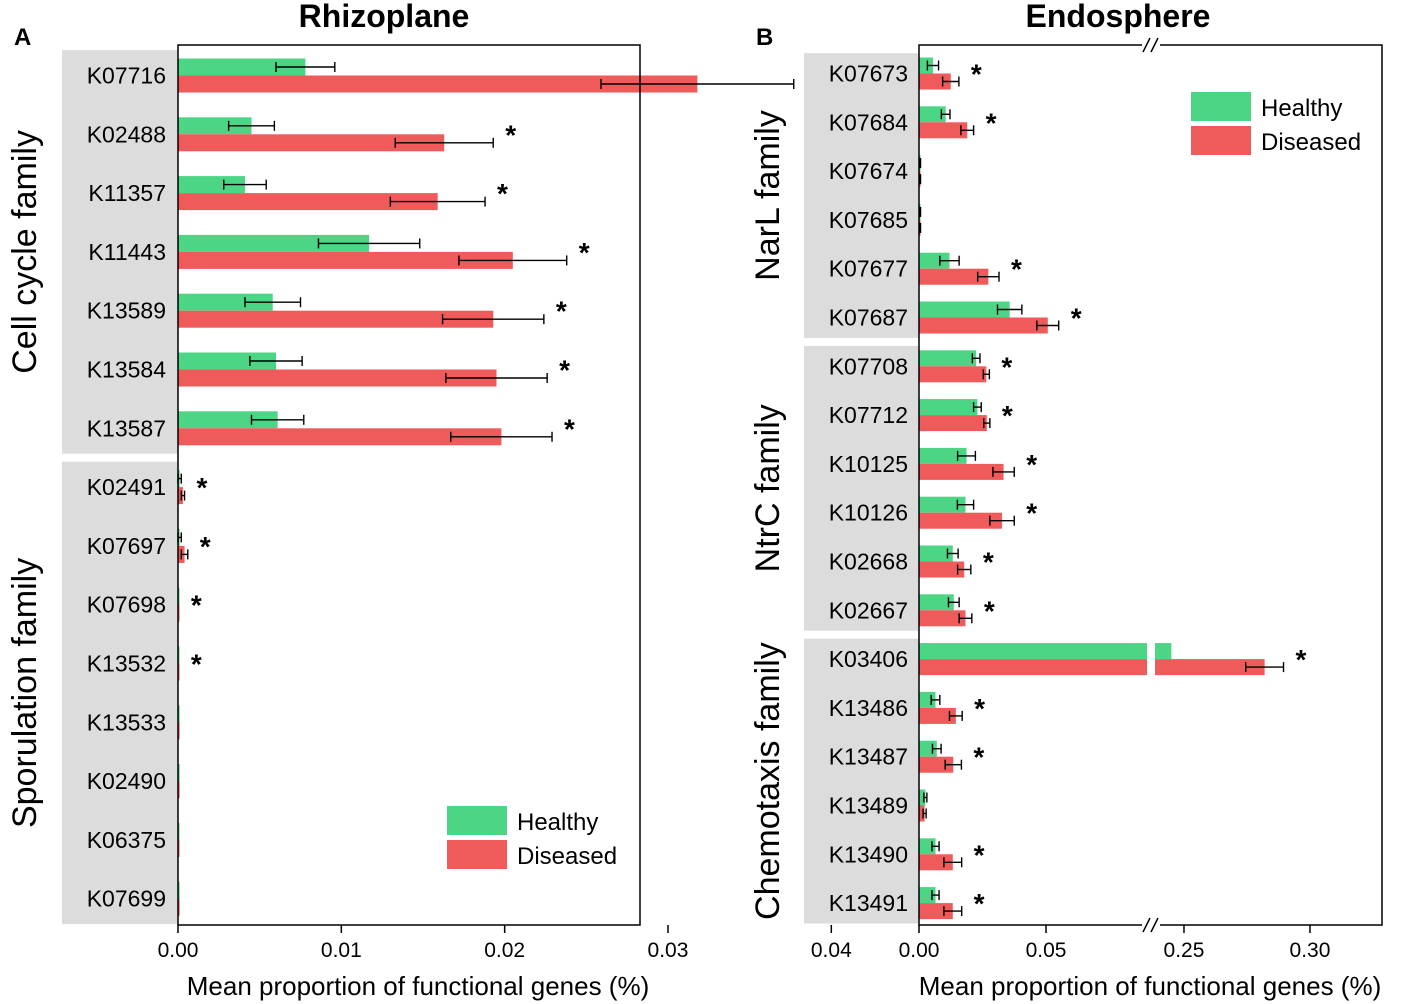  Describe the element at coordinates (919, 950) in the screenshot. I see `x-tick-label: 0.00` at that location.